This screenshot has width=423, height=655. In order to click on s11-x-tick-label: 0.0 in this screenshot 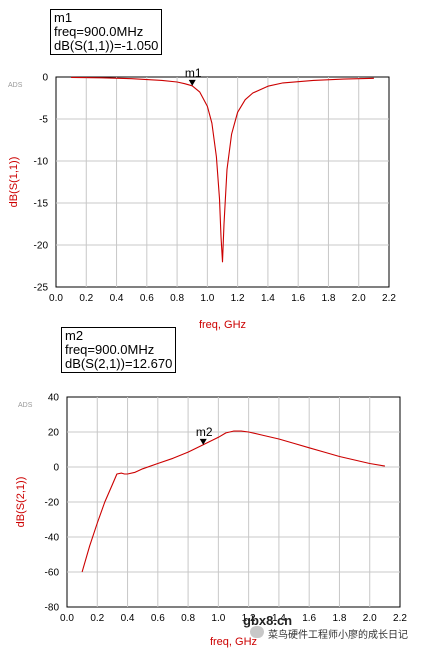, I will do `click(56, 298)`.